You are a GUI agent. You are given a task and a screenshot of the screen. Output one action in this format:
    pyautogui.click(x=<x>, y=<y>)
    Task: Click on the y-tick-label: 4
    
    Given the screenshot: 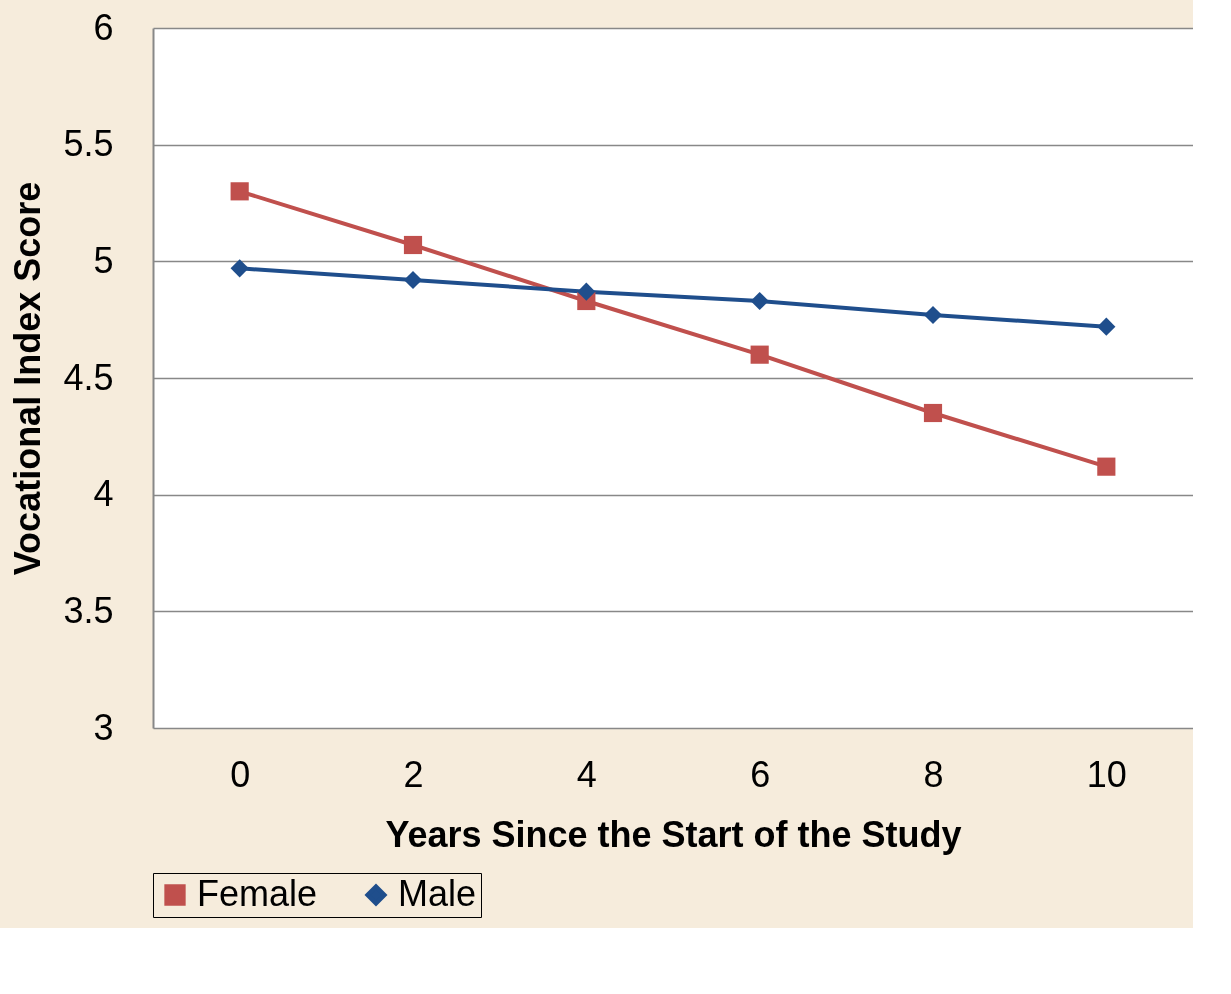 What is the action you would take?
    pyautogui.click(x=103, y=494)
    